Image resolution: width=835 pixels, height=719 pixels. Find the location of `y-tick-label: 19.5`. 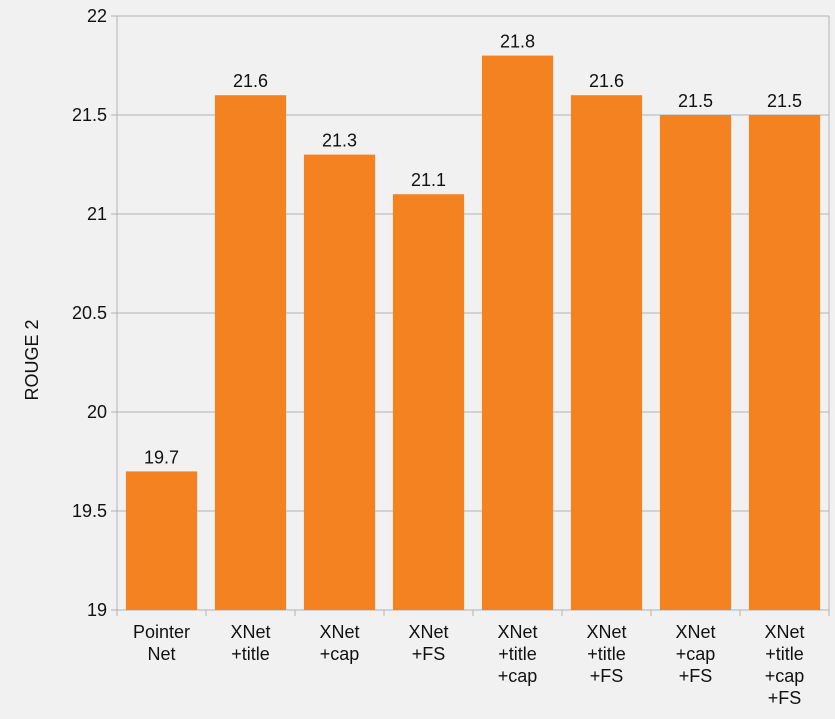

y-tick-label: 19.5 is located at coordinates (89, 511).